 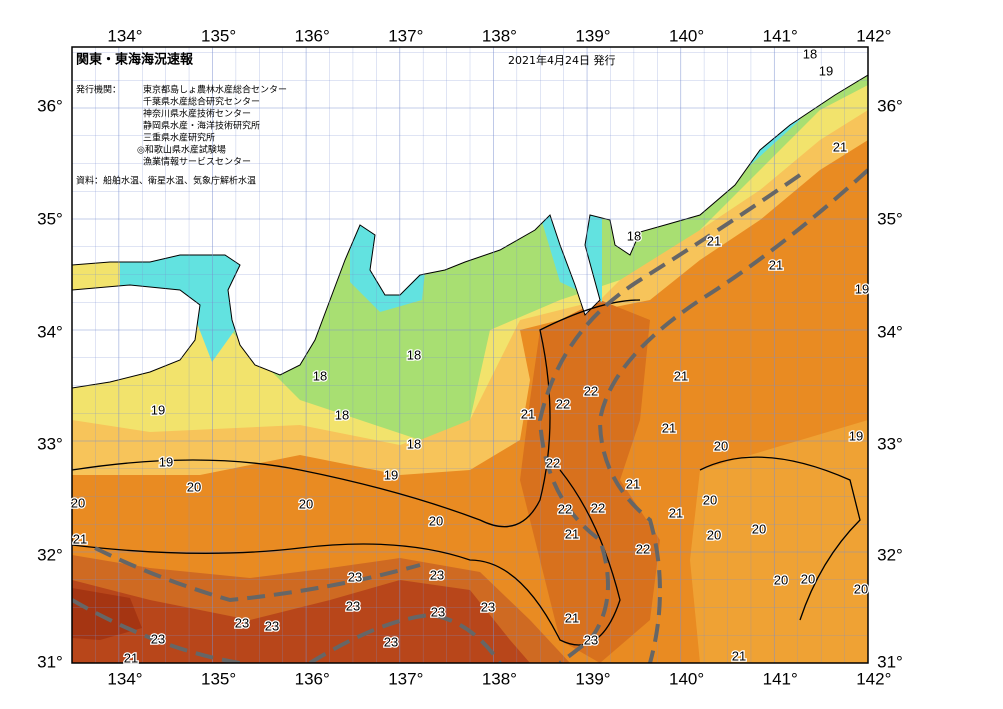 I want to click on issuer: 東京都島しょ農林水産総合センター, so click(x=215, y=90).